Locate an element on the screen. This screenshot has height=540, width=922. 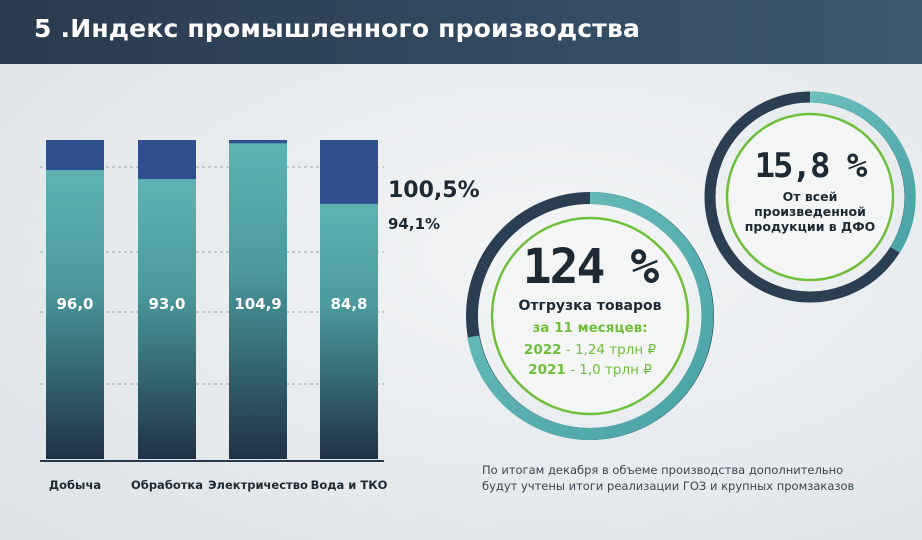
bar-value-label-2: 104,9 is located at coordinates (257, 304).